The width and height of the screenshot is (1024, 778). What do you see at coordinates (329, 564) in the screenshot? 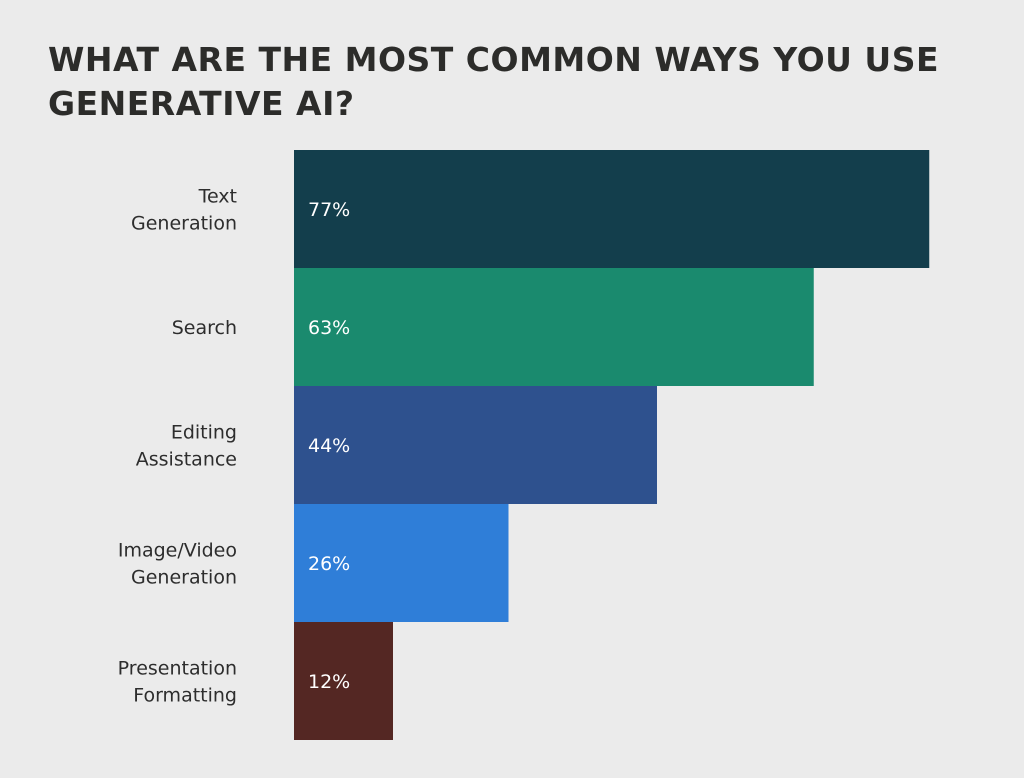
I see `bar-value-label: 26%` at bounding box center [329, 564].